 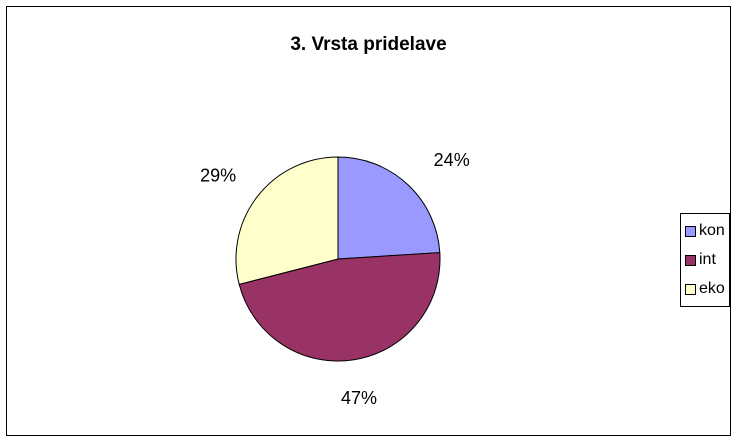 What do you see at coordinates (712, 230) in the screenshot?
I see `legend-label-kon: kon` at bounding box center [712, 230].